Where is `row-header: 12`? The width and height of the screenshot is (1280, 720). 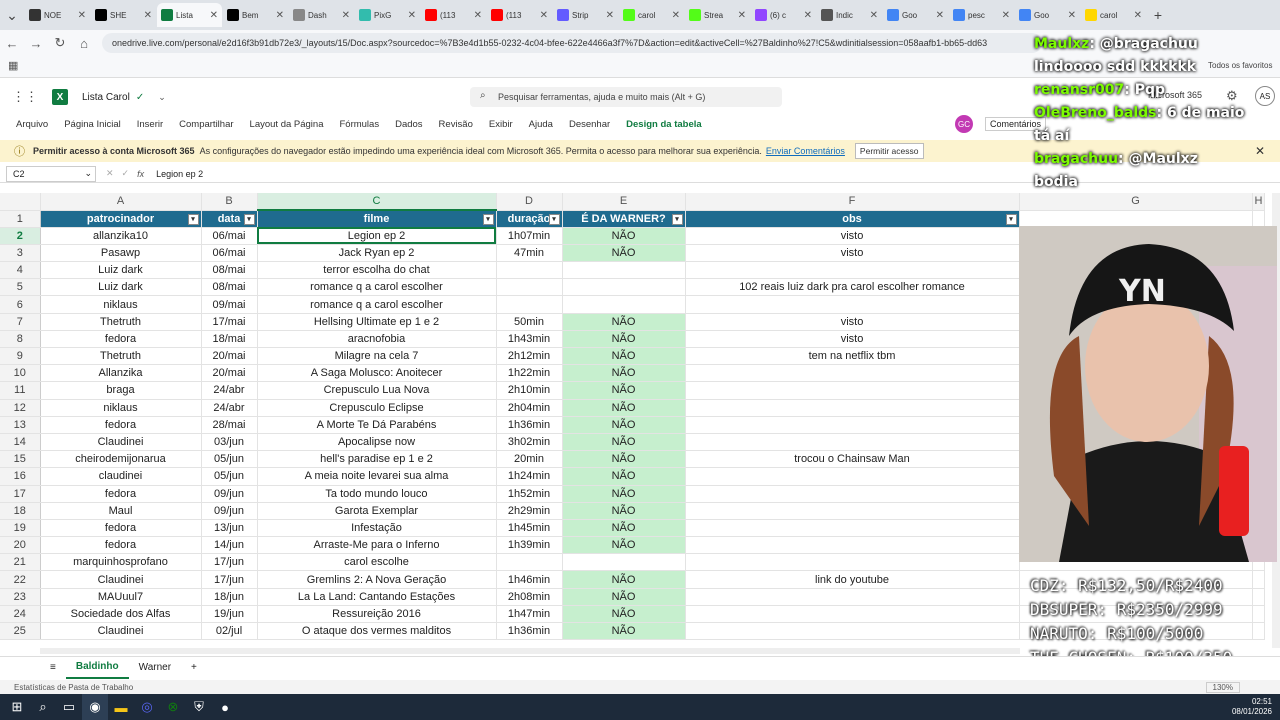
row-header: 12 is located at coordinates (20, 408).